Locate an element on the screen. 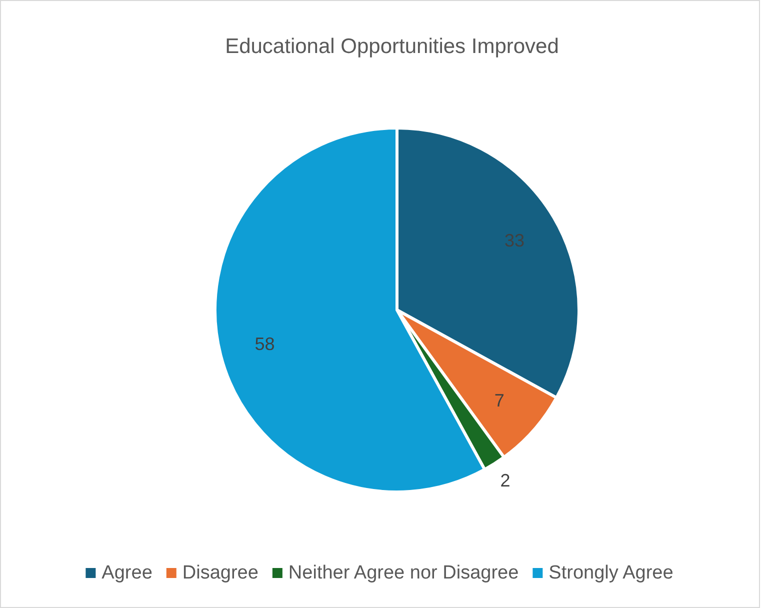  legend-label: Strongly Agree is located at coordinates (611, 573).